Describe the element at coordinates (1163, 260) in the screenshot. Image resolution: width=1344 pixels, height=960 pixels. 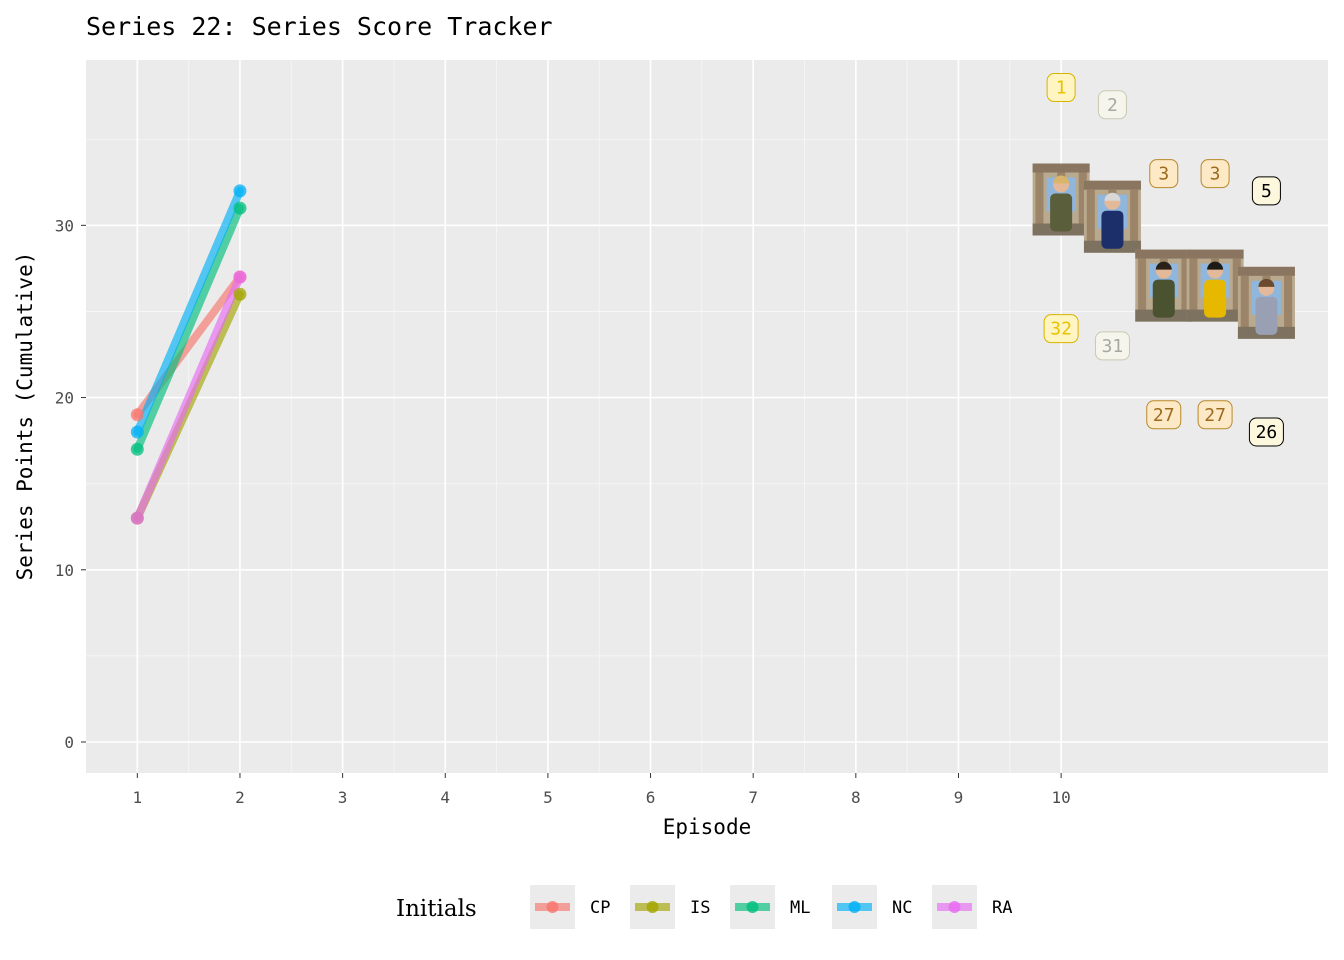
I see `annotations: 1 2 3 3 5 32 31 27 27 26` at that location.